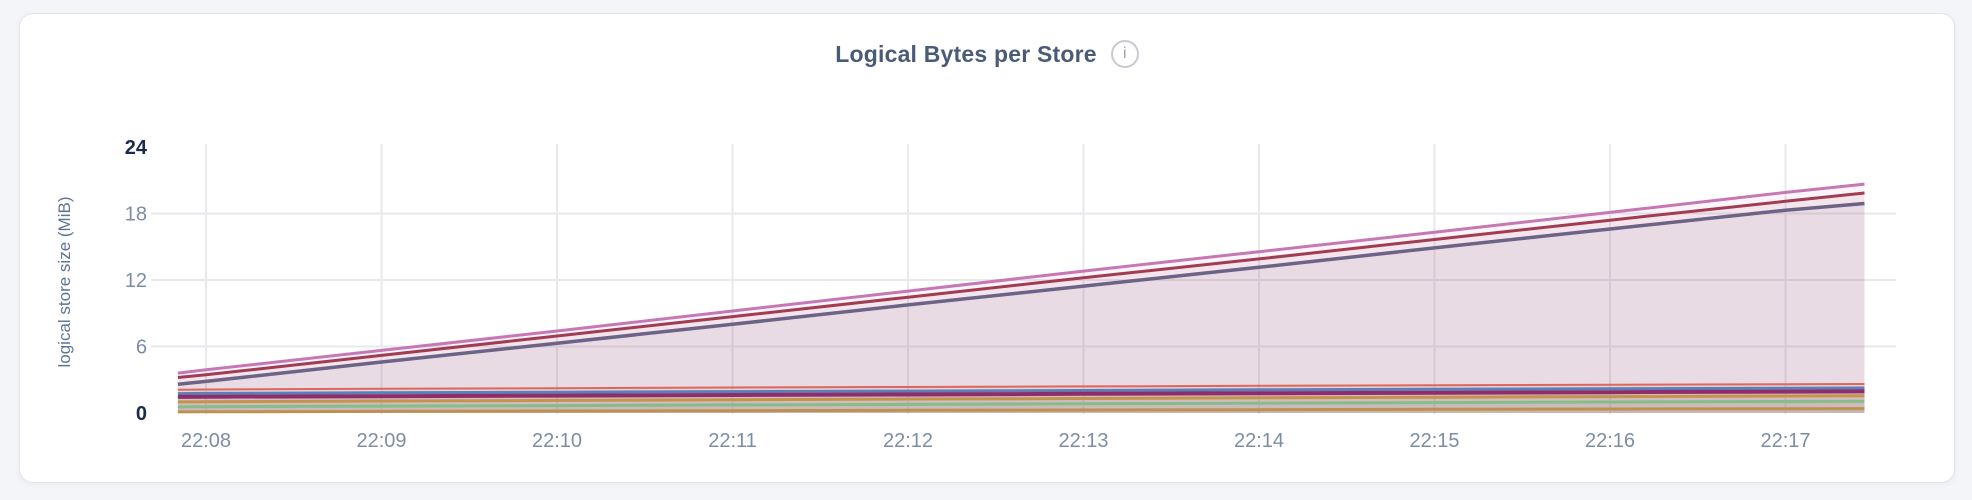  Describe the element at coordinates (908, 441) in the screenshot. I see `x-tick-label: 22:12` at that location.